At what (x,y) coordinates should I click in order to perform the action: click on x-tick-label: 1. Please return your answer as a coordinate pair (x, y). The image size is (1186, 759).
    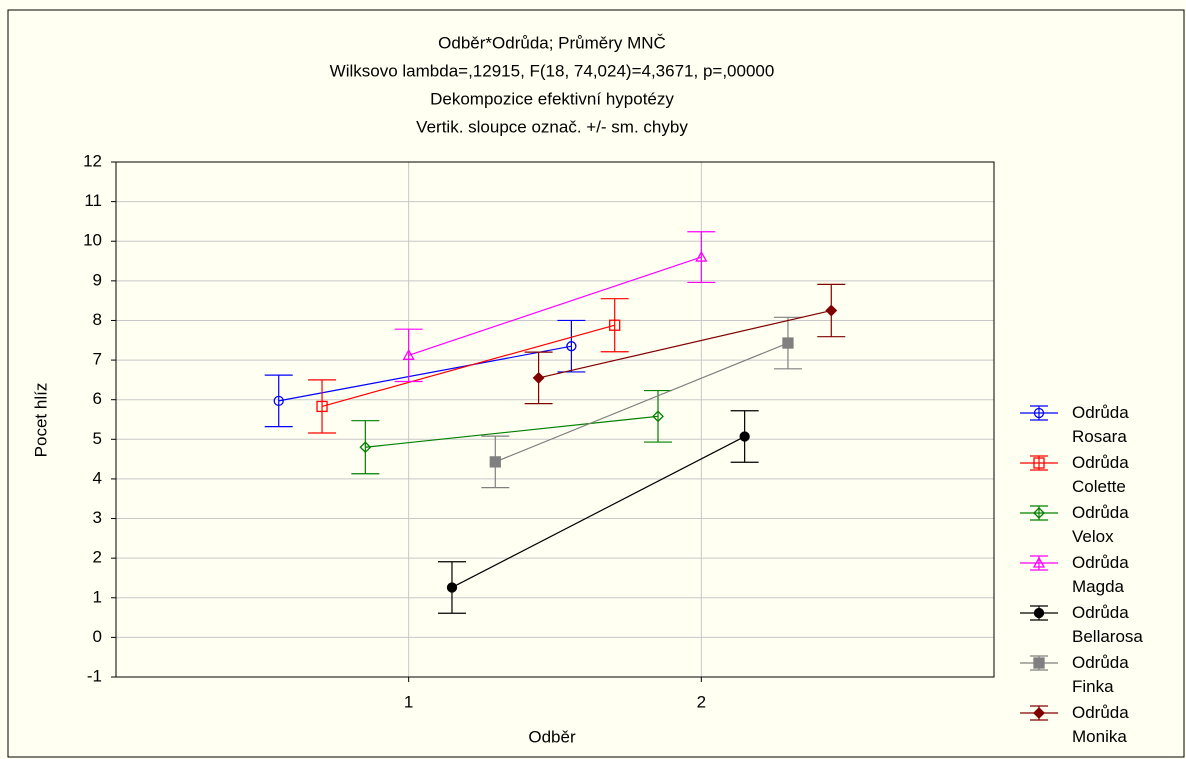
    Looking at the image, I should click on (408, 701).